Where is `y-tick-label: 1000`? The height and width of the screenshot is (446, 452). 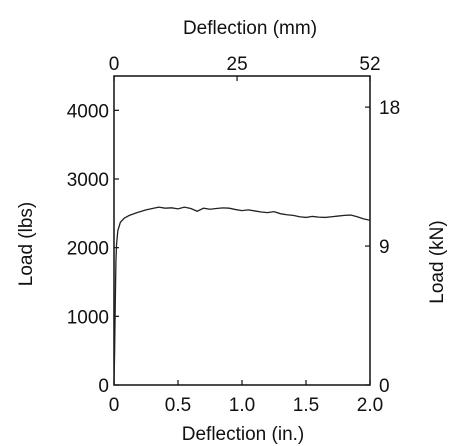
y-tick-label: 1000 is located at coordinates (88, 317).